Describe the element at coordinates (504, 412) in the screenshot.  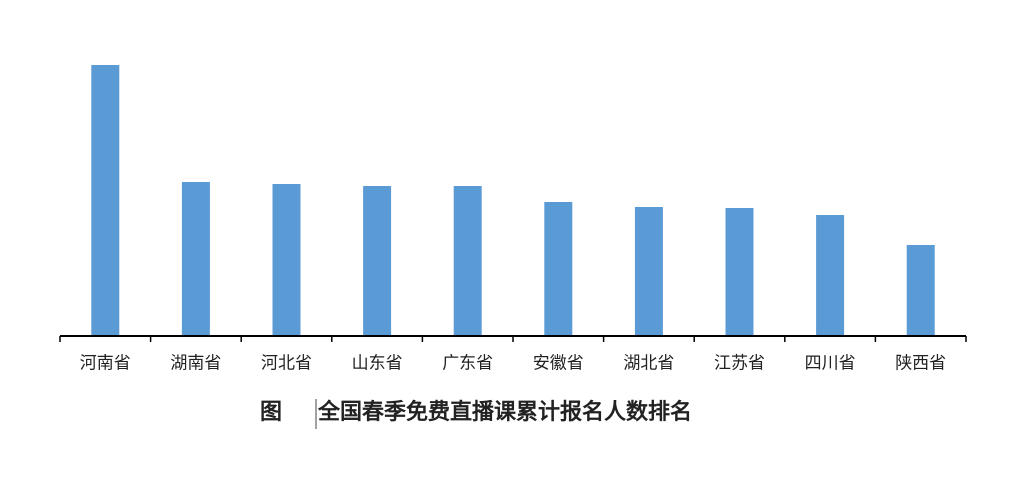
I see `chart-title: 全国春季免费直播课累计报名人数排名` at that location.